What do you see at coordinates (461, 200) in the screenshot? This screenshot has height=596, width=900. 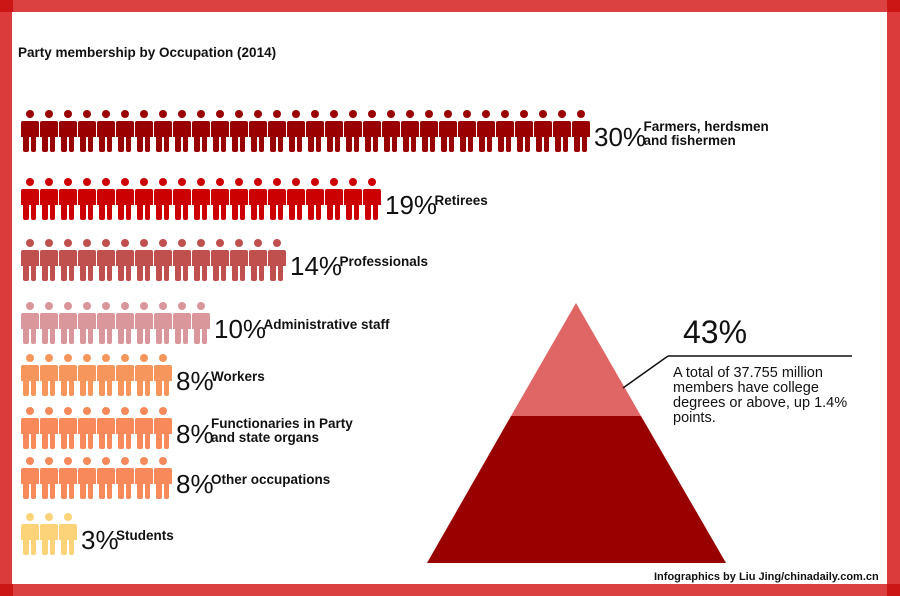 I see `row-label-line: Retirees` at bounding box center [461, 200].